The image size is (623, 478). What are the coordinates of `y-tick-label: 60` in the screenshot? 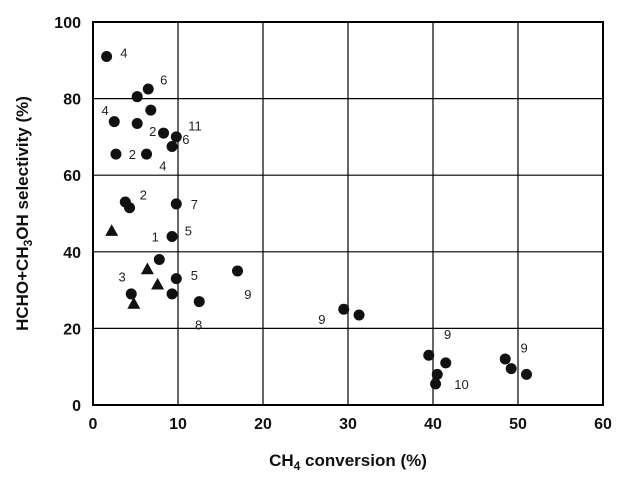 It's located at (72, 176).